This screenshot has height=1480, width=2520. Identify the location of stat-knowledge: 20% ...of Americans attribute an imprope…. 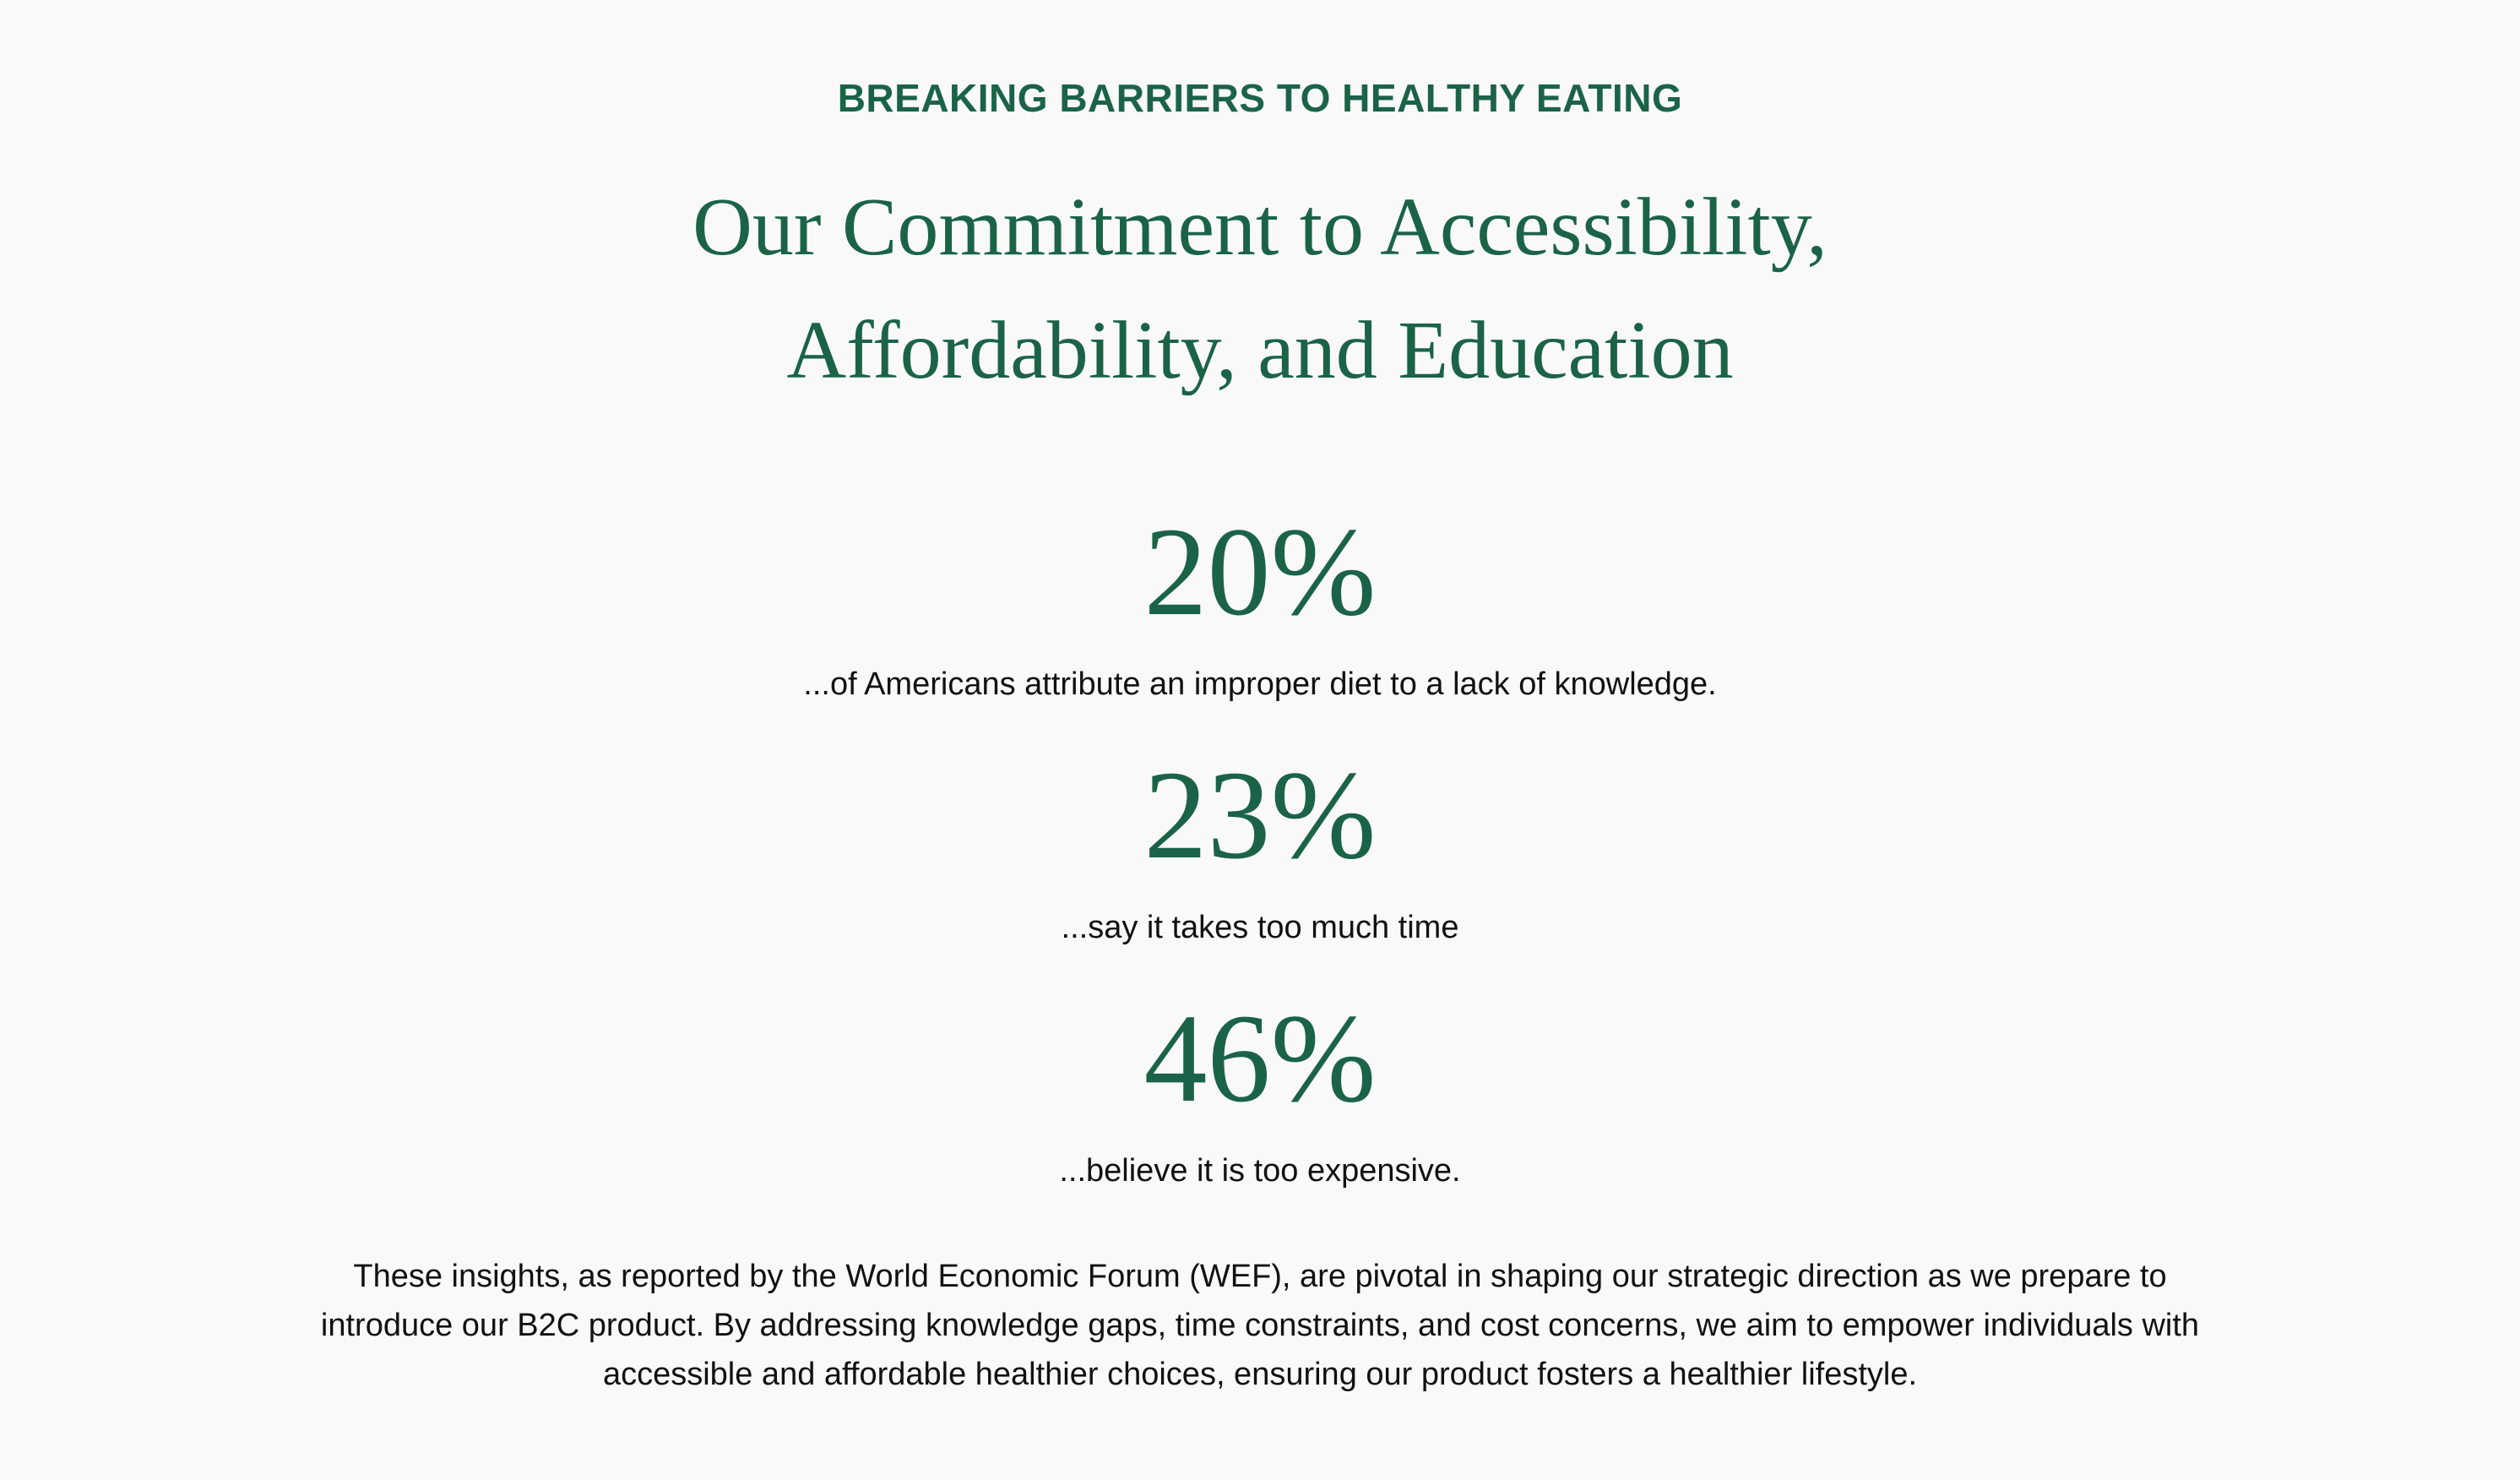
(1260, 603).